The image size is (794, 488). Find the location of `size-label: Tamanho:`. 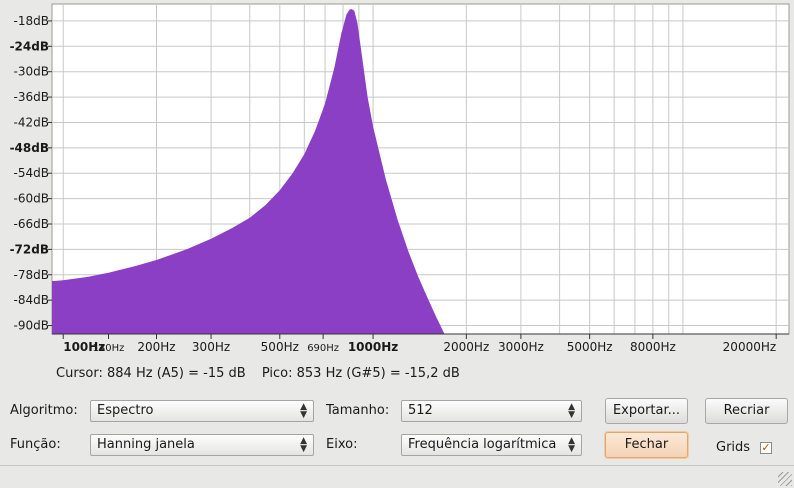

size-label: Tamanho: is located at coordinates (358, 410).